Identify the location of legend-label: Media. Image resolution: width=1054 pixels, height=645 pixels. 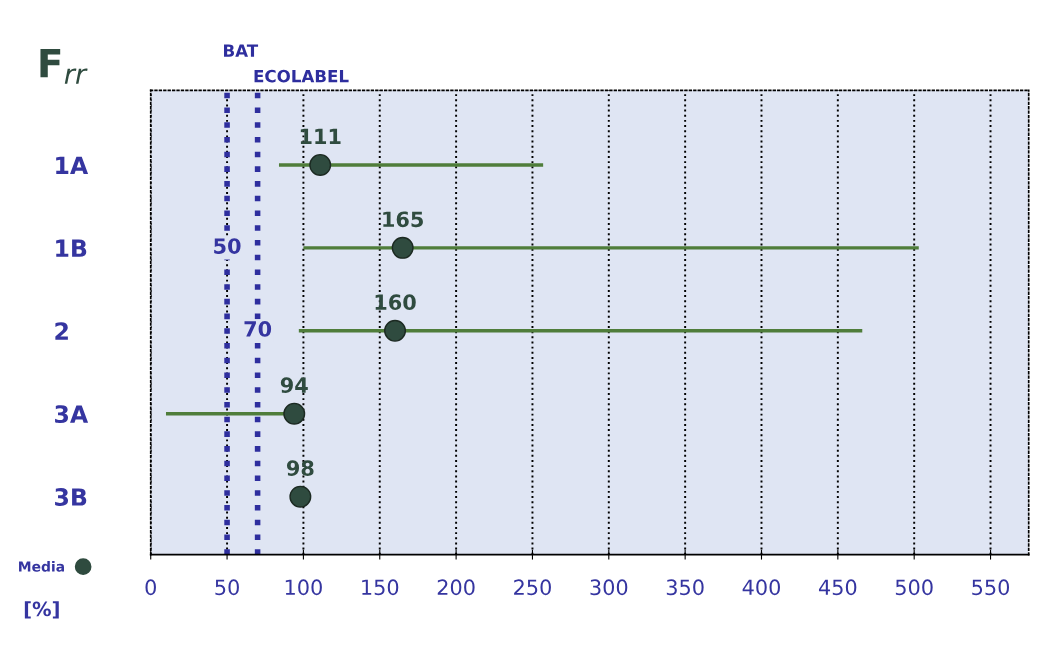
(41, 566).